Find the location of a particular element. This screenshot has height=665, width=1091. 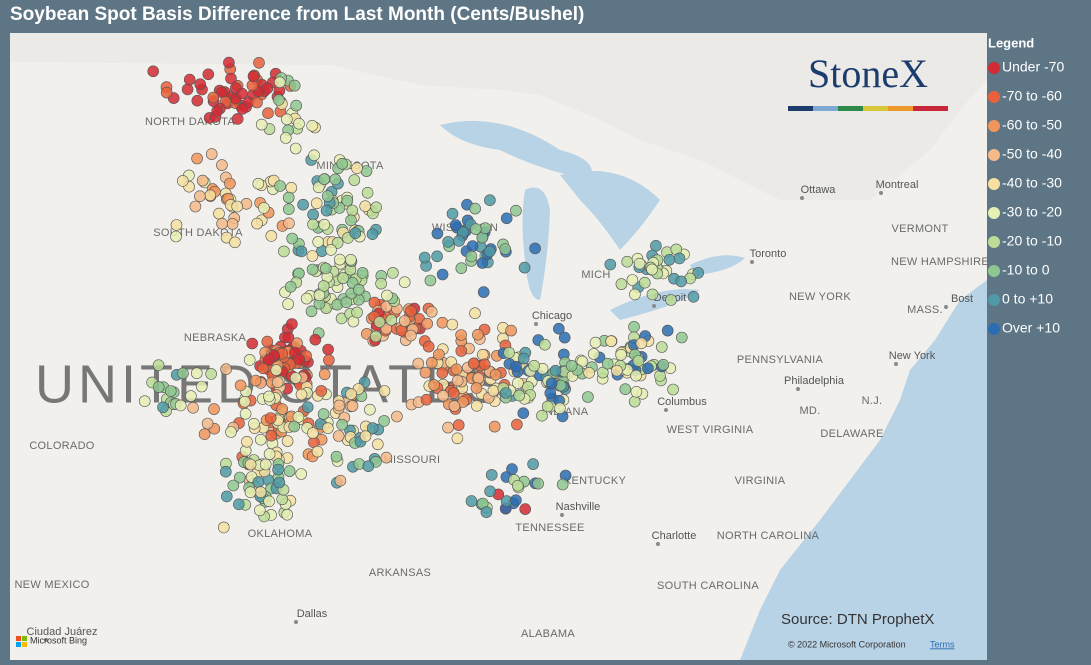

city-label: Columbus is located at coordinates (682, 402).